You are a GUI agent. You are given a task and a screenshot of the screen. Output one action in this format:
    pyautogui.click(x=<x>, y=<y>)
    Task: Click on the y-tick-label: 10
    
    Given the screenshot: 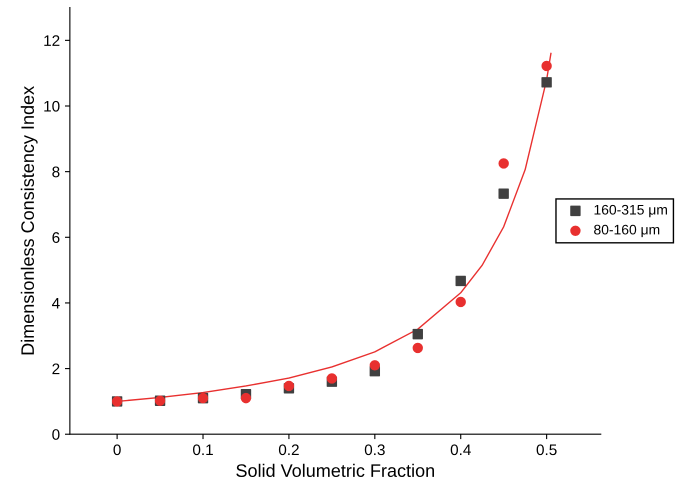 What is the action you would take?
    pyautogui.click(x=52, y=106)
    